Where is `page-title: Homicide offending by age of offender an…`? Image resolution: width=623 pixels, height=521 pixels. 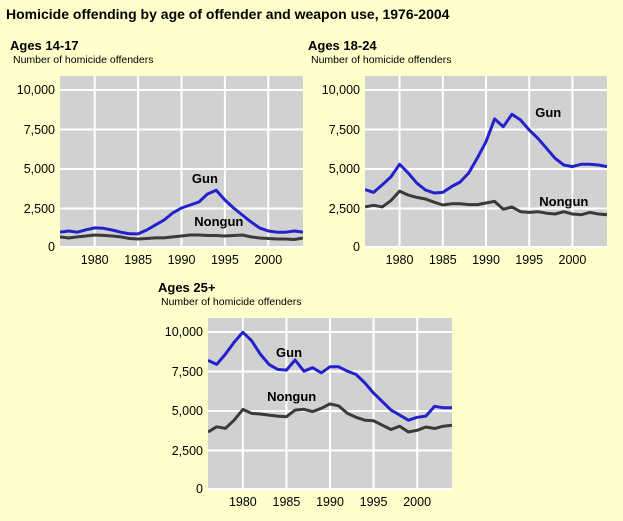 page-title: Homicide offending by age of offender an… is located at coordinates (228, 14).